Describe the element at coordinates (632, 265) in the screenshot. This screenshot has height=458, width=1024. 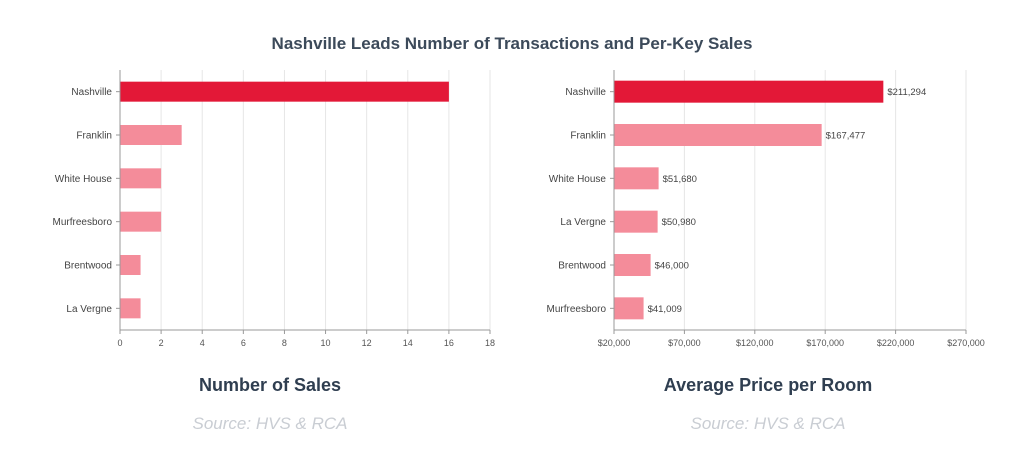
I see `price-bar-brentwood` at that location.